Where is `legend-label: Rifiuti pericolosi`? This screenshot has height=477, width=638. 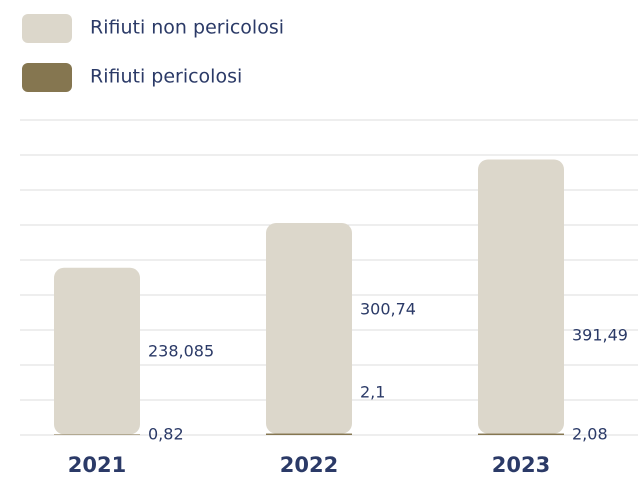 legend-label: Rifiuti pericolosi is located at coordinates (166, 77).